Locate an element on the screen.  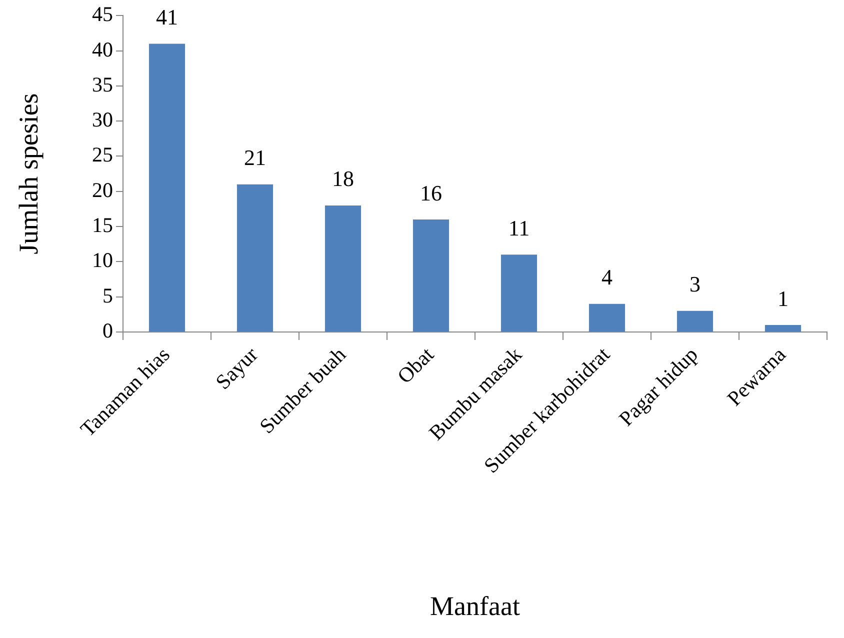
y-axis-title: Jumlah spesies is located at coordinates (28, 173).